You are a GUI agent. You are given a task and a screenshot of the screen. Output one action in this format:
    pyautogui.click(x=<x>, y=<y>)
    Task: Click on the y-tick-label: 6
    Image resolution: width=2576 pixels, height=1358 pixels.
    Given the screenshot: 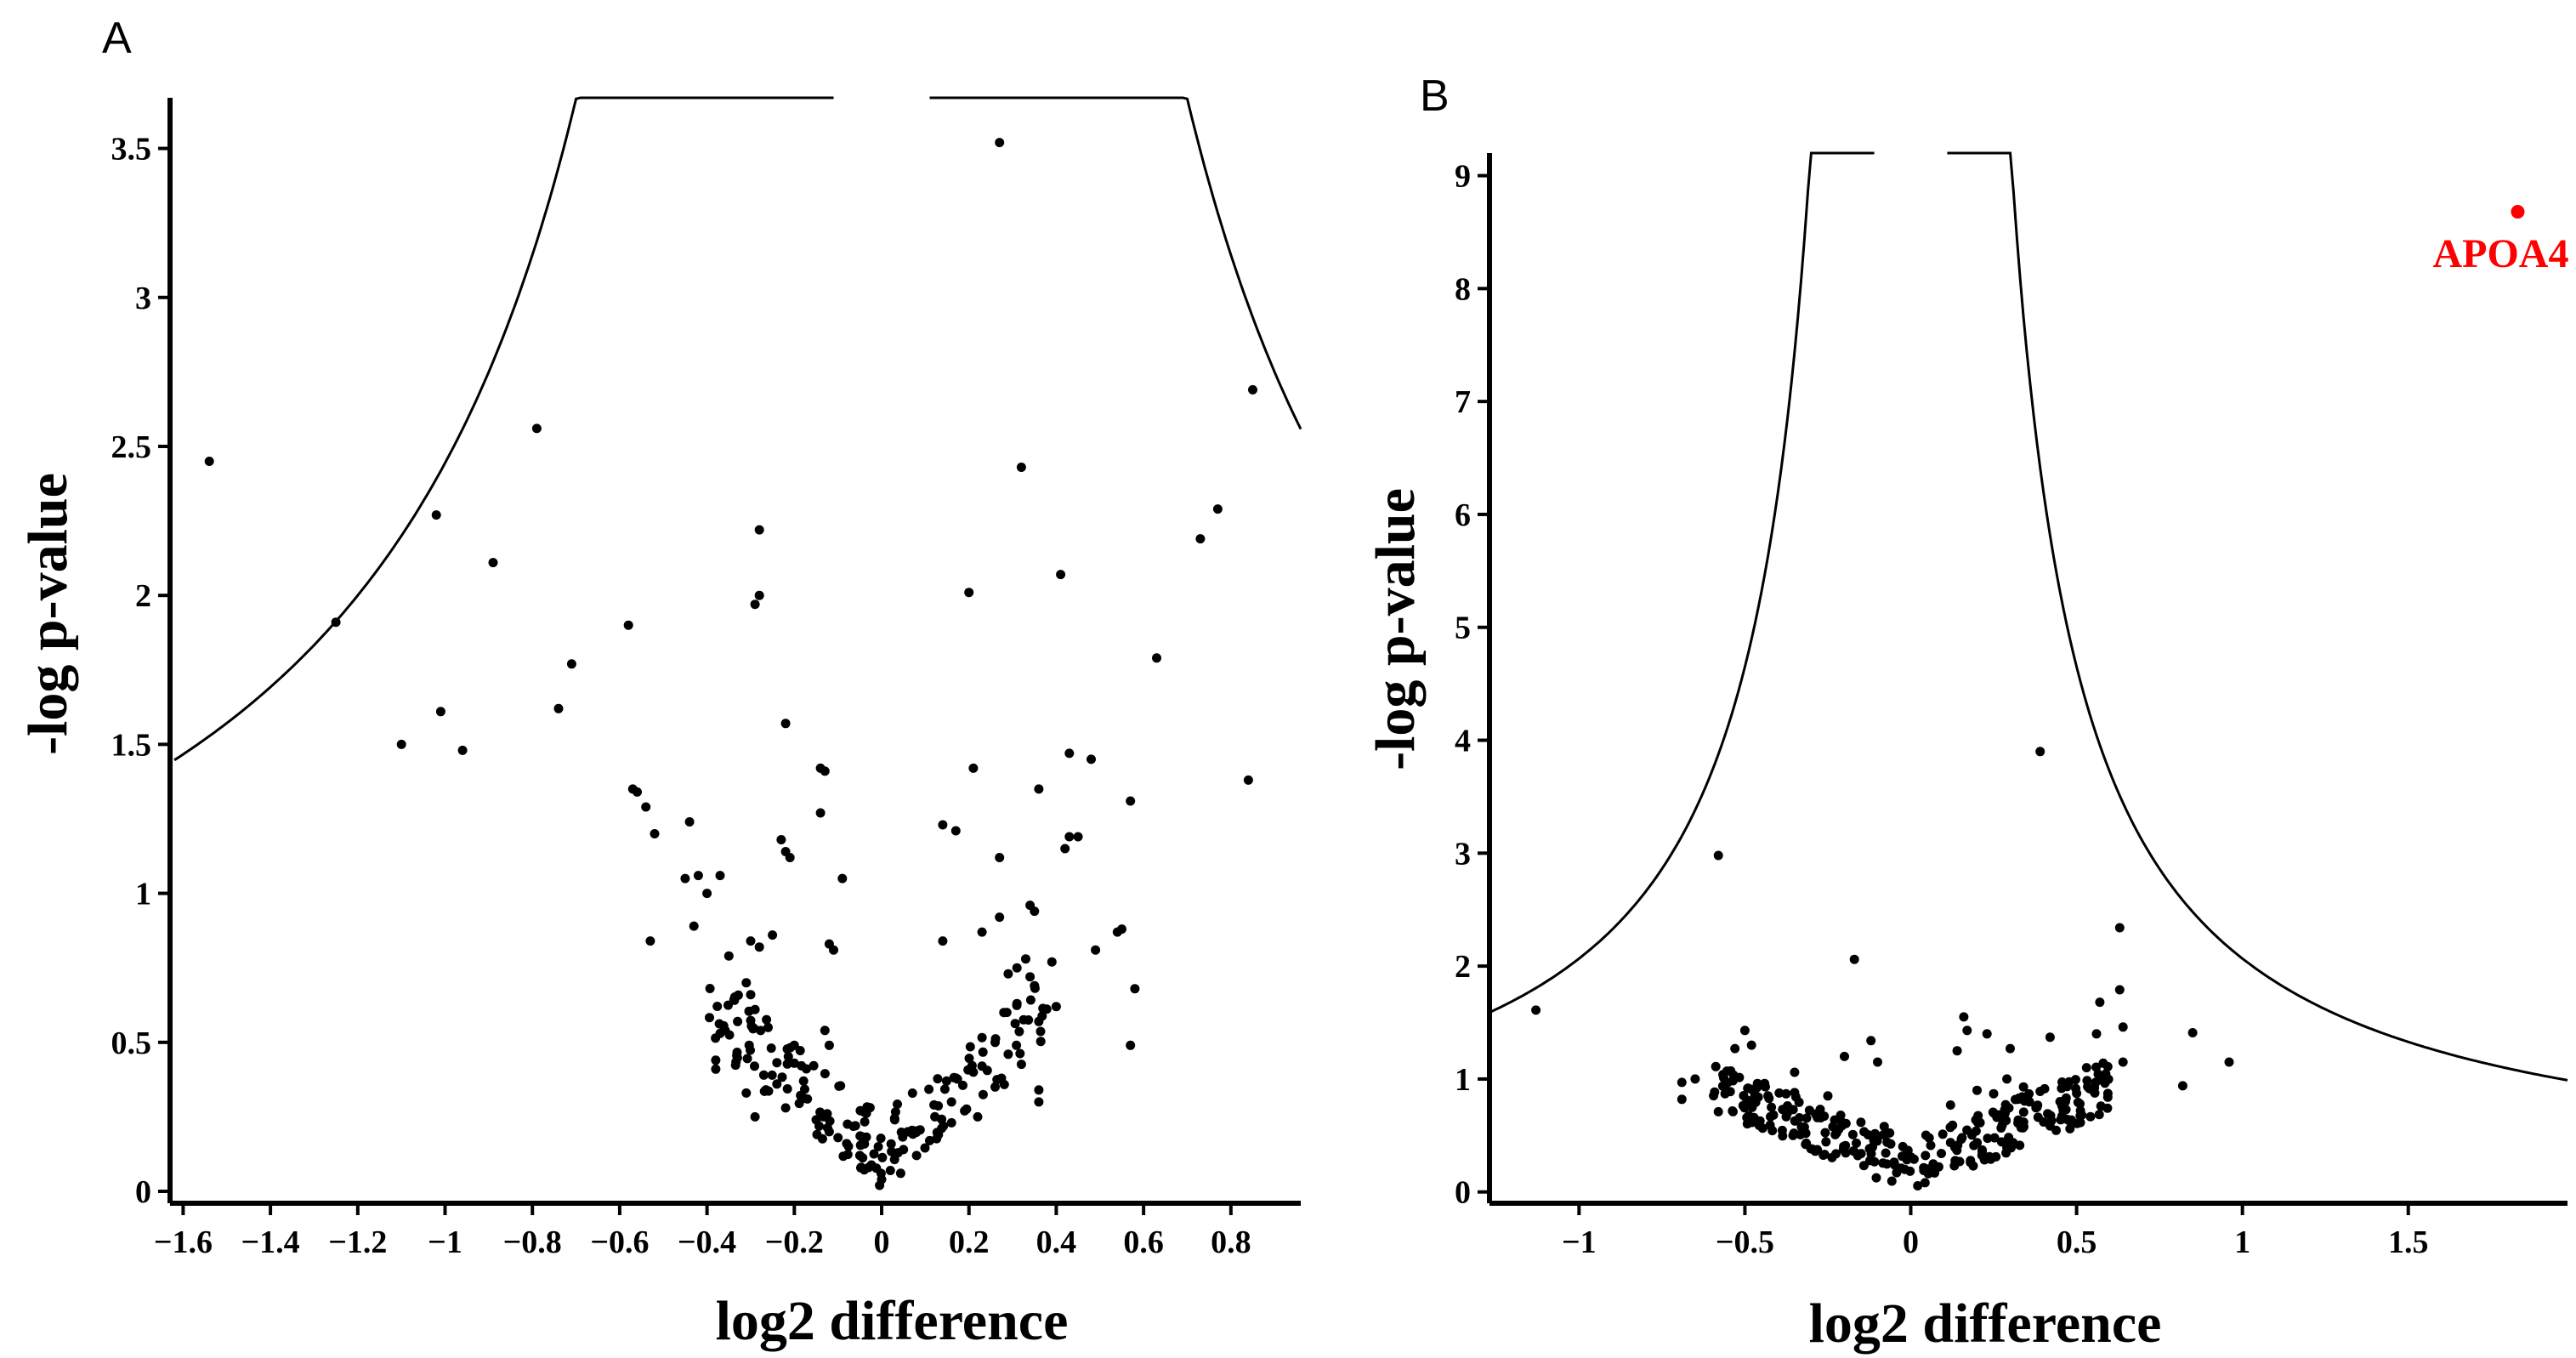 What is the action you would take?
    pyautogui.click(x=1463, y=515)
    